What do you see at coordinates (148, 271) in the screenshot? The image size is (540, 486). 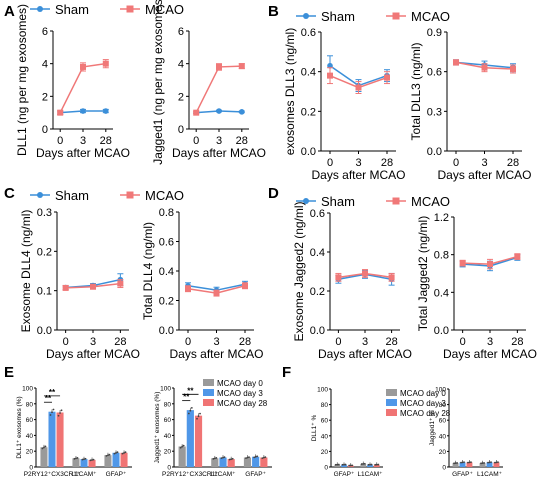 I see `y-axis-label: Total DLL4 (ng/ml)` at bounding box center [148, 271].